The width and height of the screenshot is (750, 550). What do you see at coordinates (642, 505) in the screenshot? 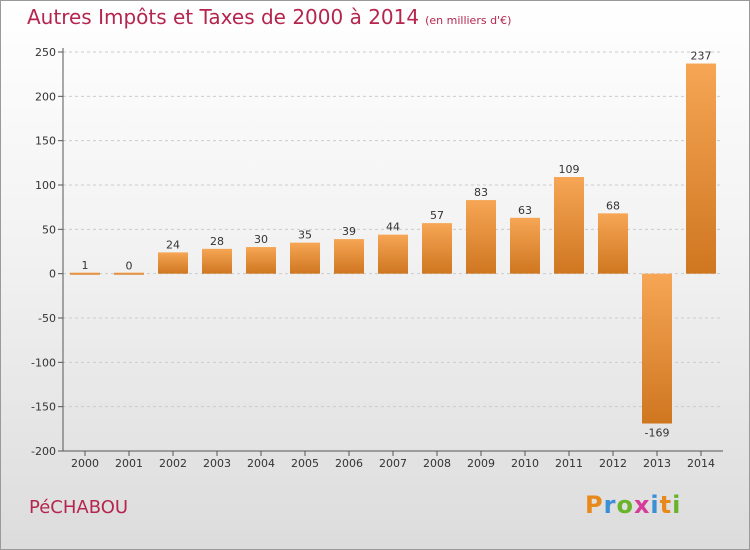
I see `logo-letter: x` at bounding box center [642, 505].